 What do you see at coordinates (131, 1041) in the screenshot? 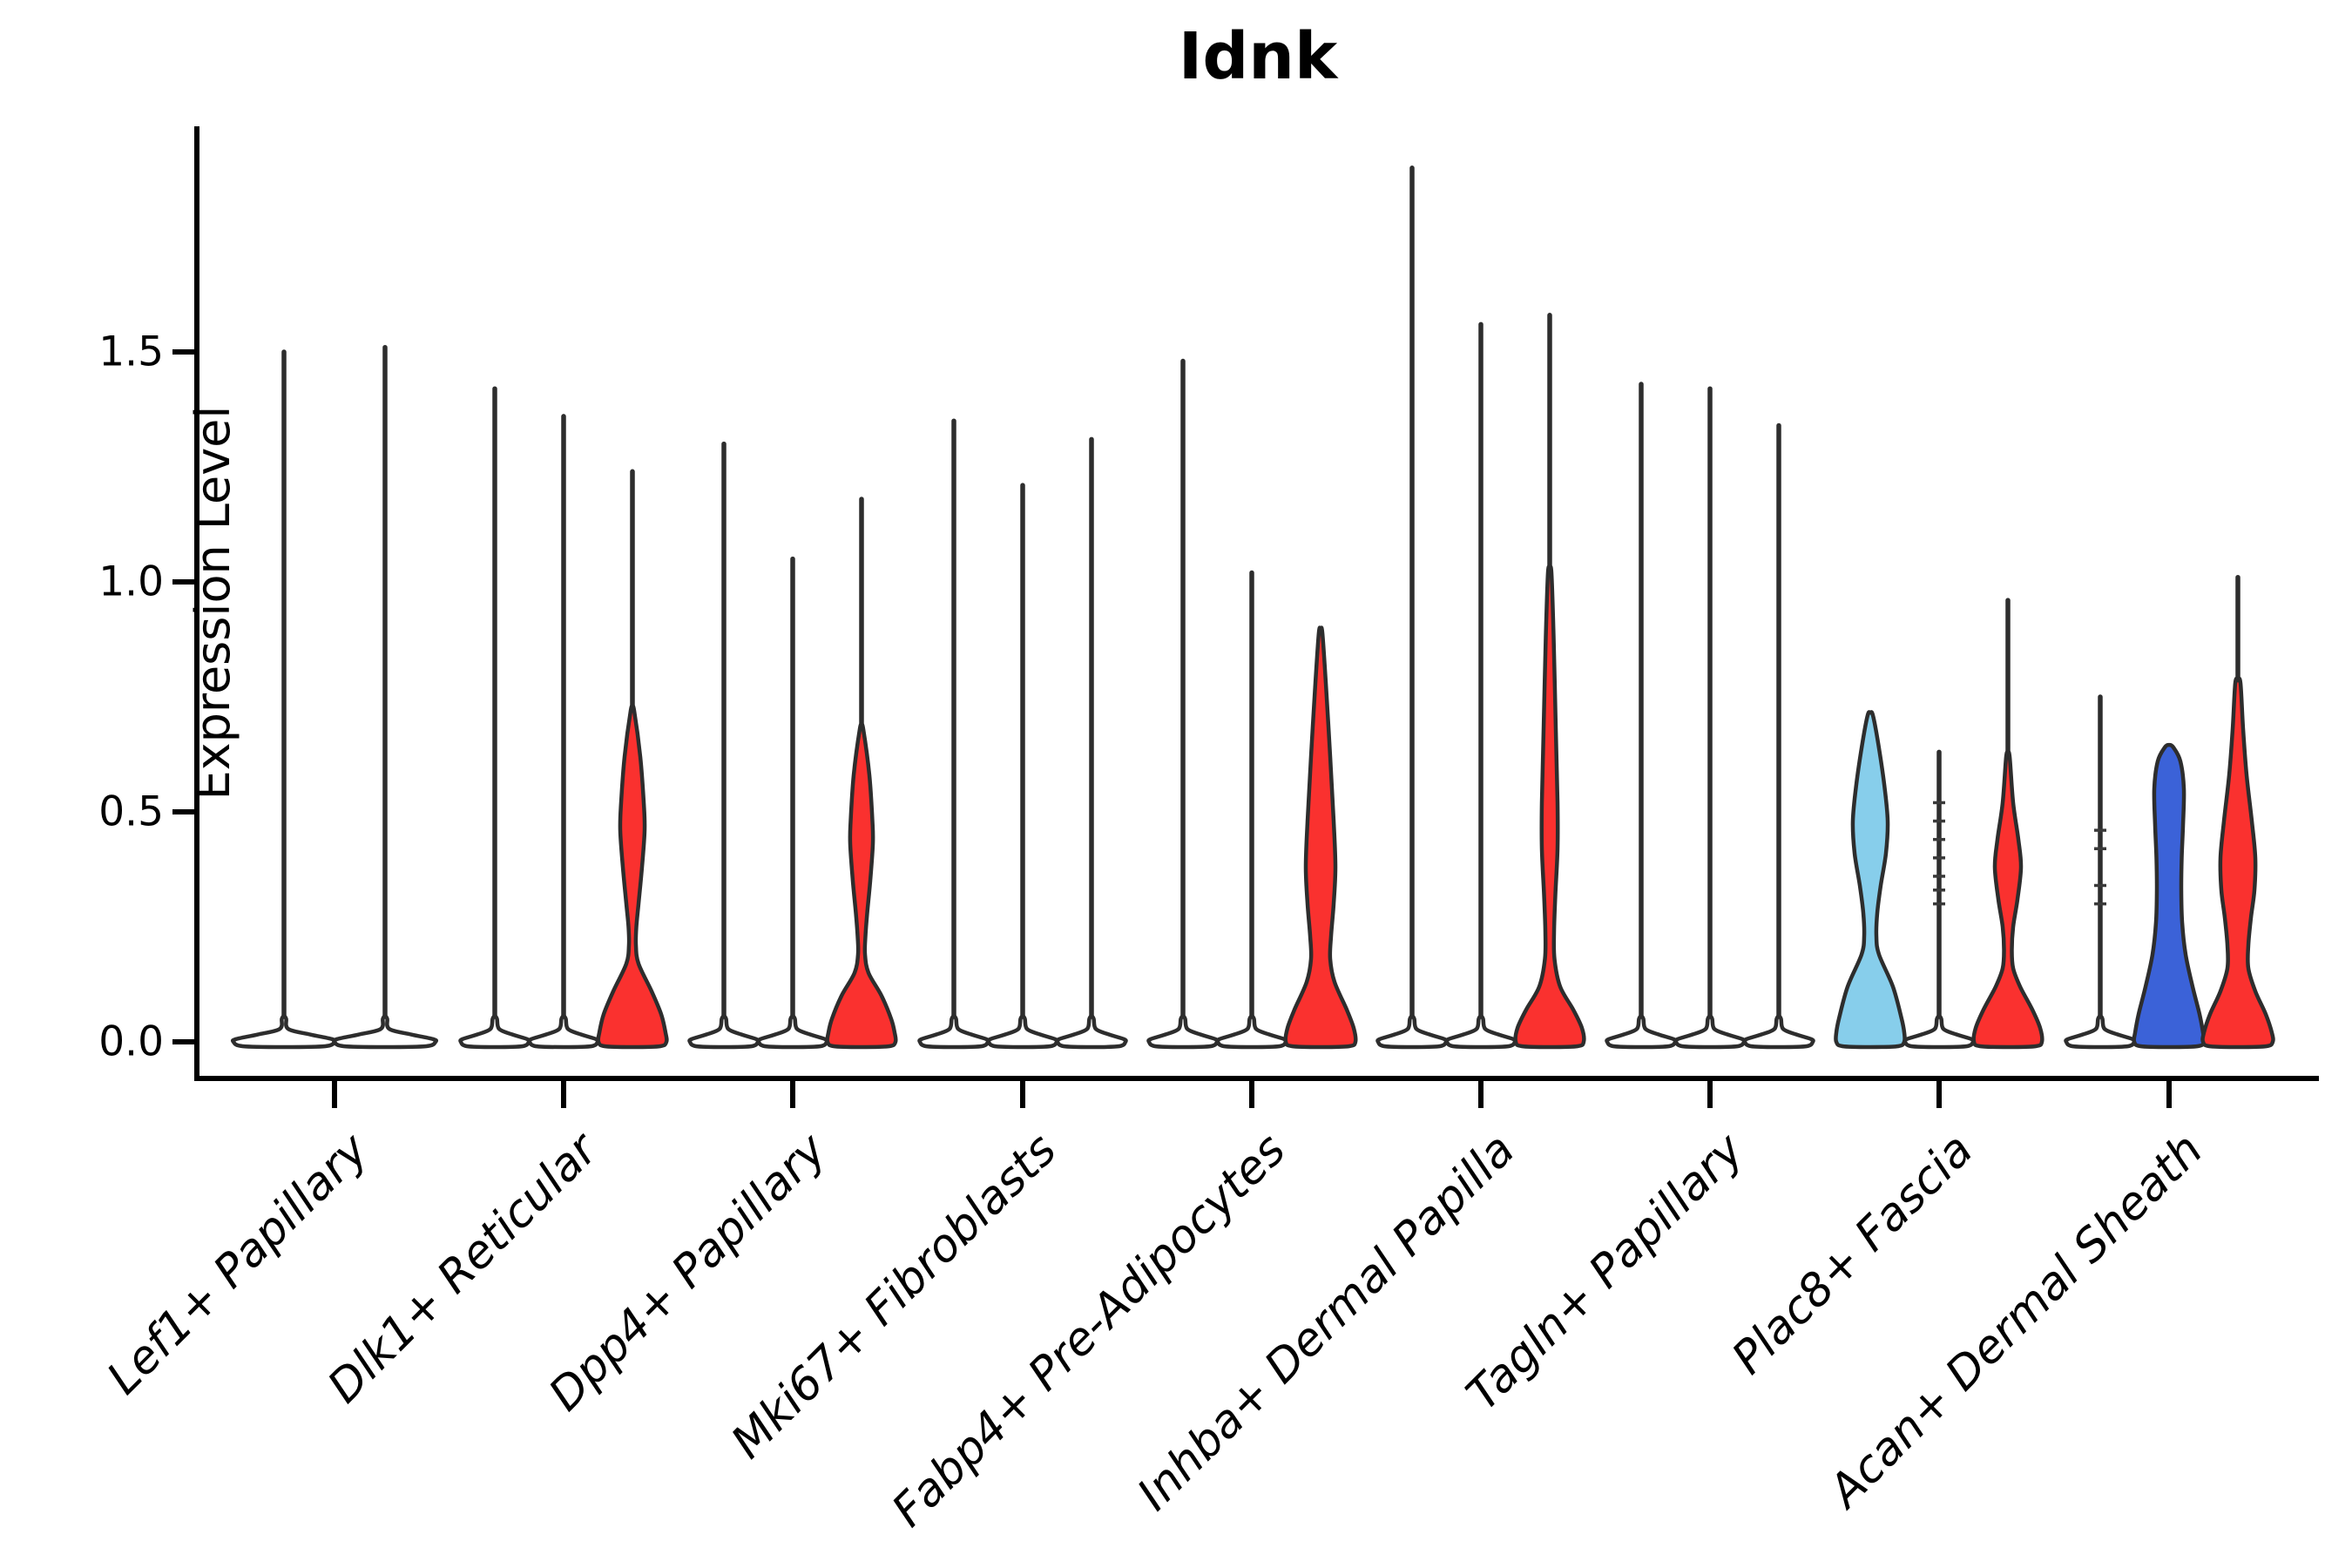
I see `y-tick-label: 0.0` at bounding box center [131, 1041].